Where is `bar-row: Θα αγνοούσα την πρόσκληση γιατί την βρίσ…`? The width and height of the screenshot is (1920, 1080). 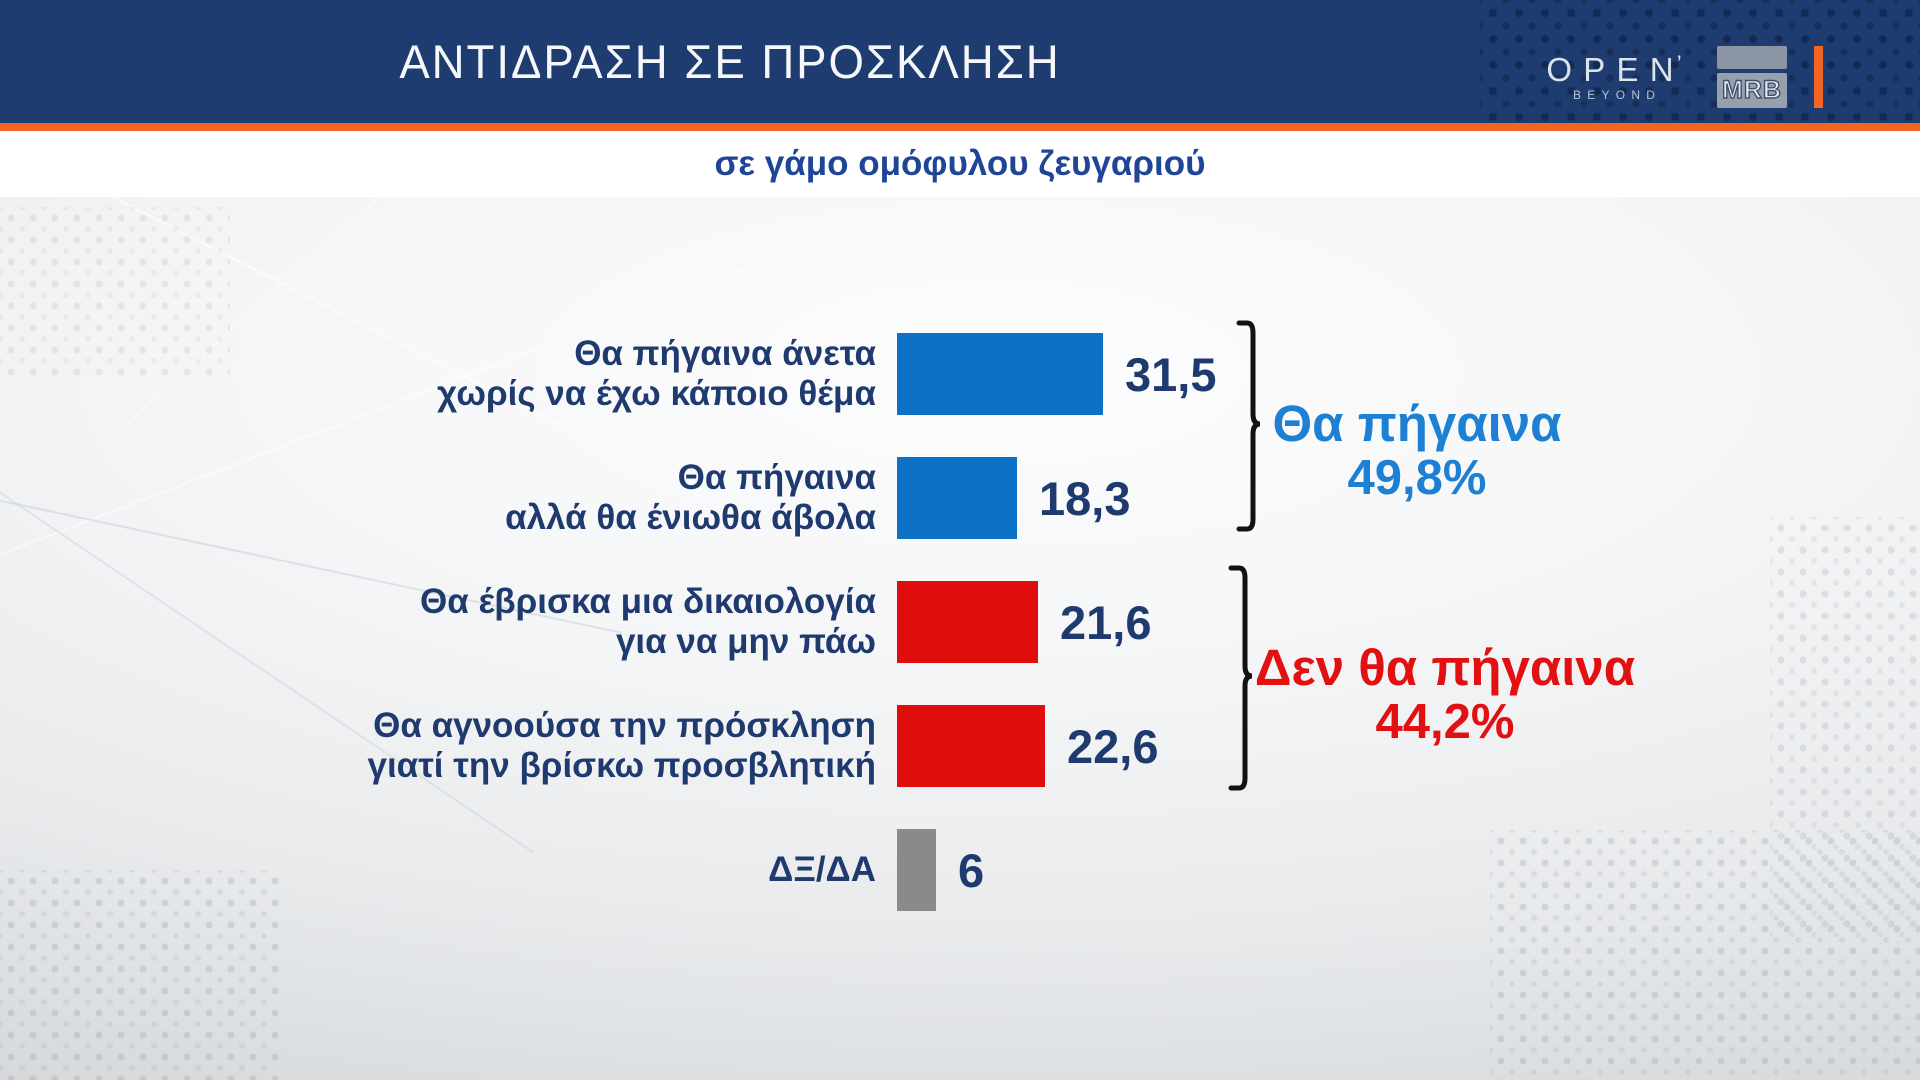
bar-row: Θα αγνοούσα την πρόσκληση γιατί την βρίσ… is located at coordinates (960, 746).